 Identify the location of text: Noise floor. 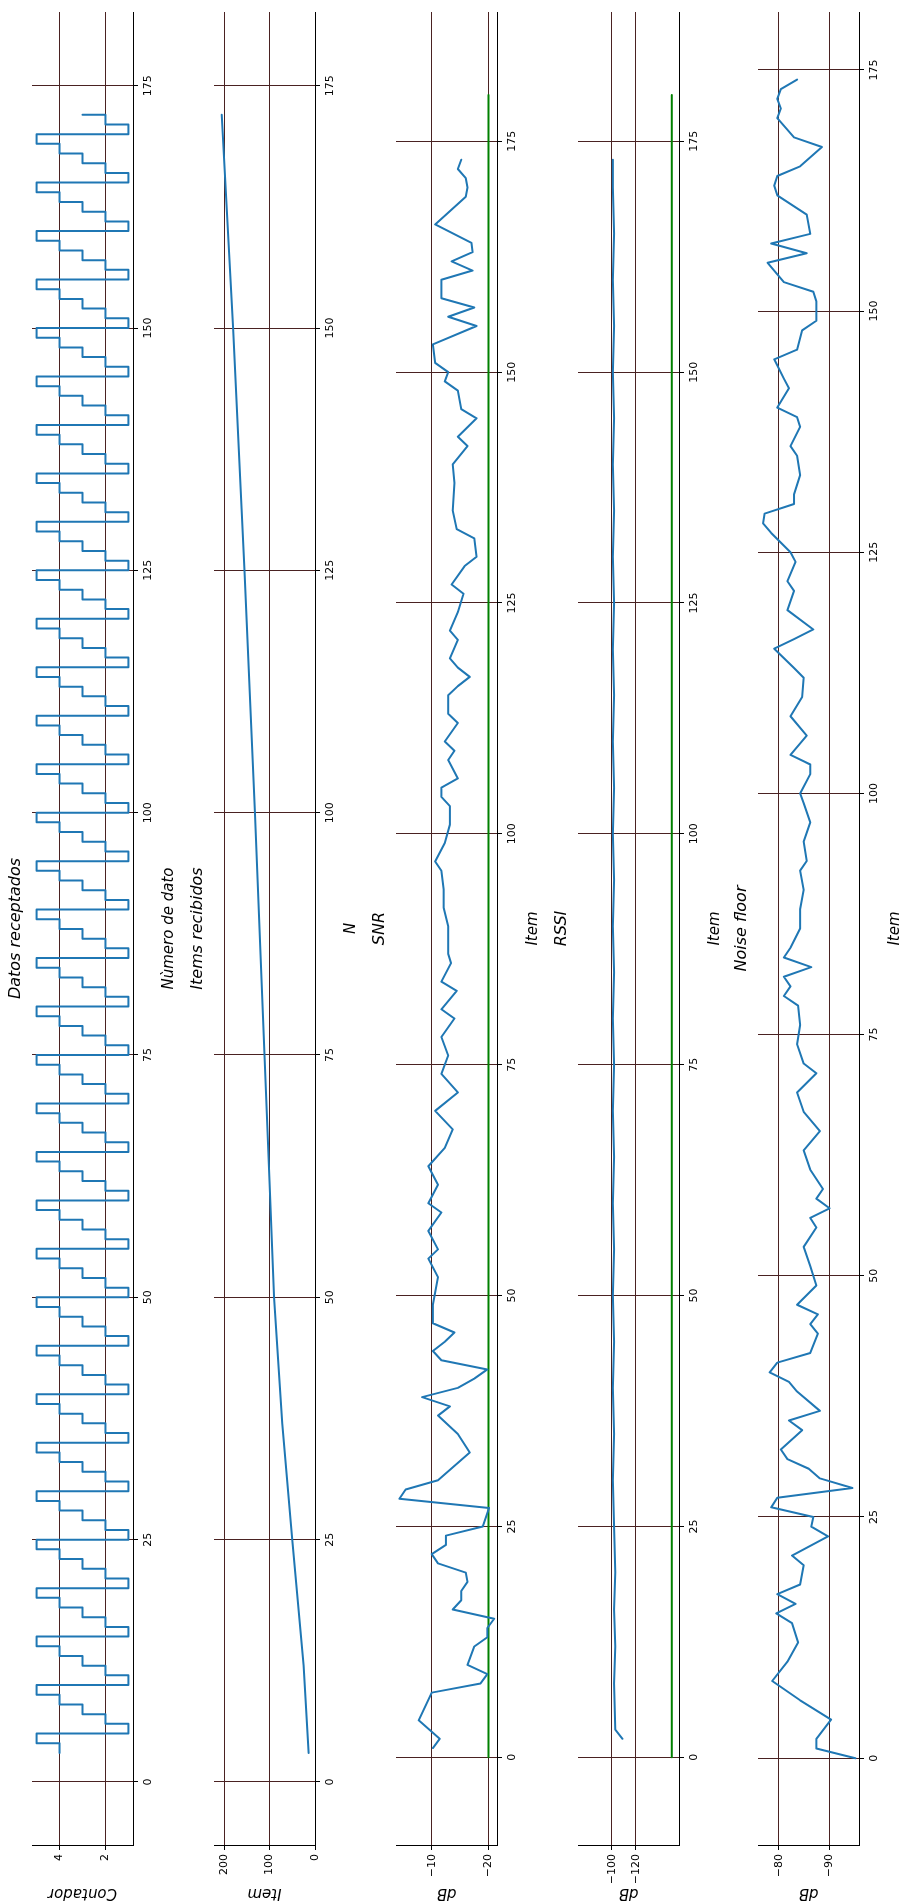
(741, 928).